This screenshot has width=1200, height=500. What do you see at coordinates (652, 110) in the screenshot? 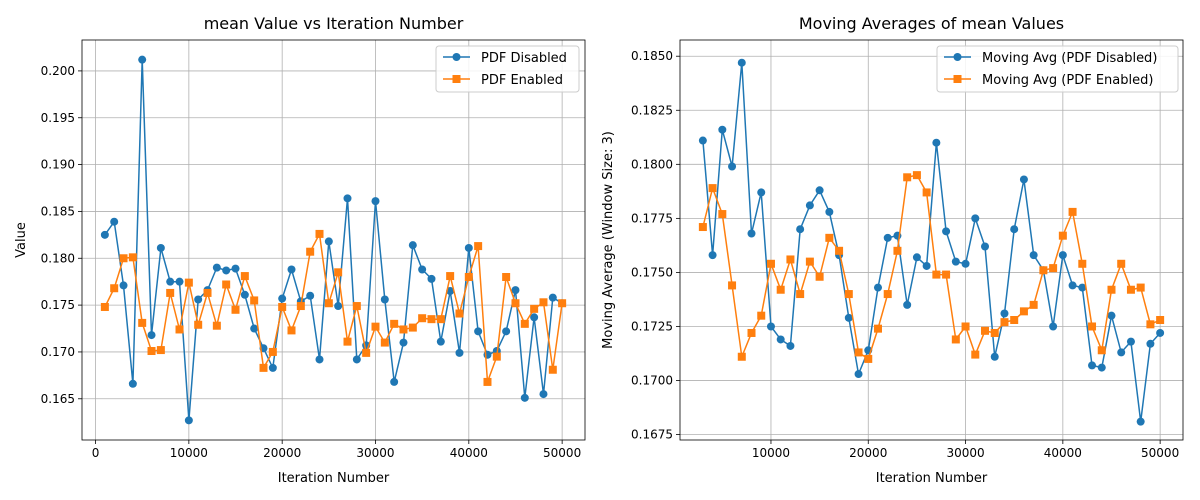
I see `y-tick-label: 0.1825` at bounding box center [652, 110].